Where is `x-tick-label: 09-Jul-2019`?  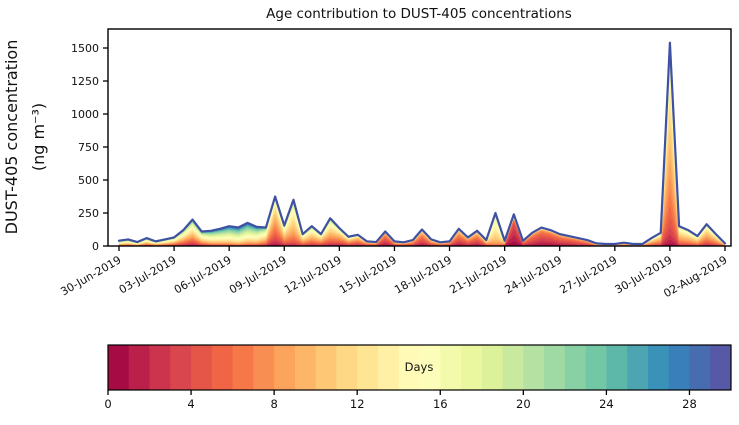 x-tick-label: 09-Jul-2019 is located at coordinates (258, 274).